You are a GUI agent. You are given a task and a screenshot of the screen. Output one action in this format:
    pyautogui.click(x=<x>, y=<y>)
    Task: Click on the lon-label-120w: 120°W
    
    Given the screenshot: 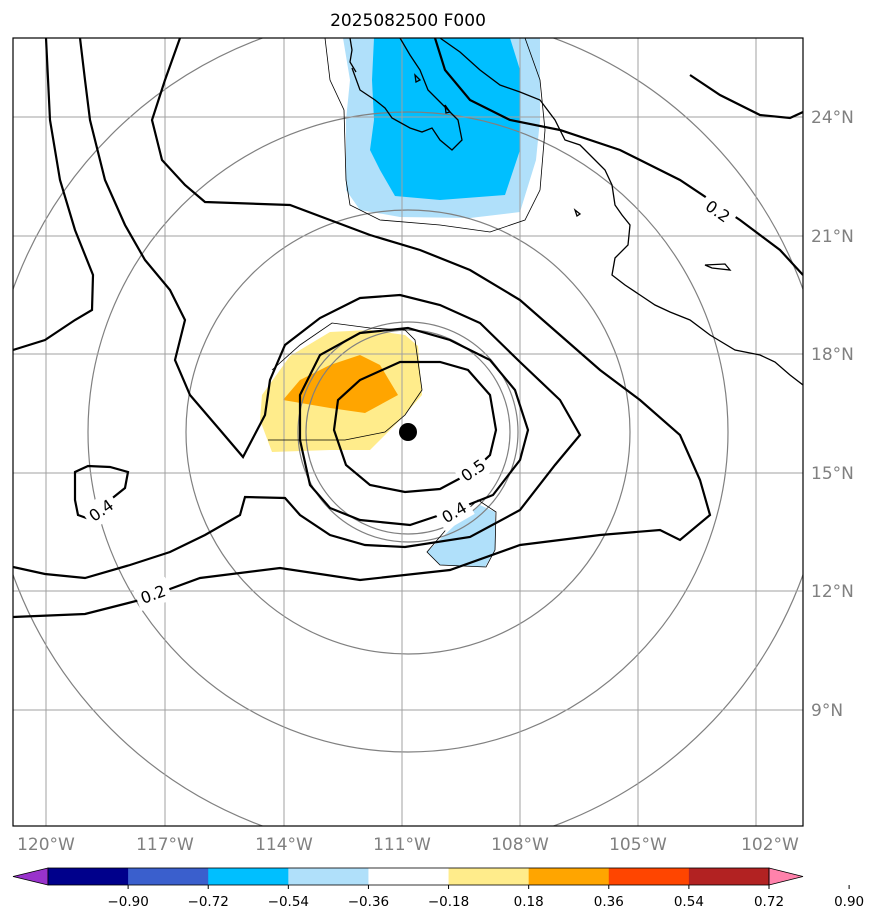 What is the action you would take?
    pyautogui.click(x=46, y=845)
    